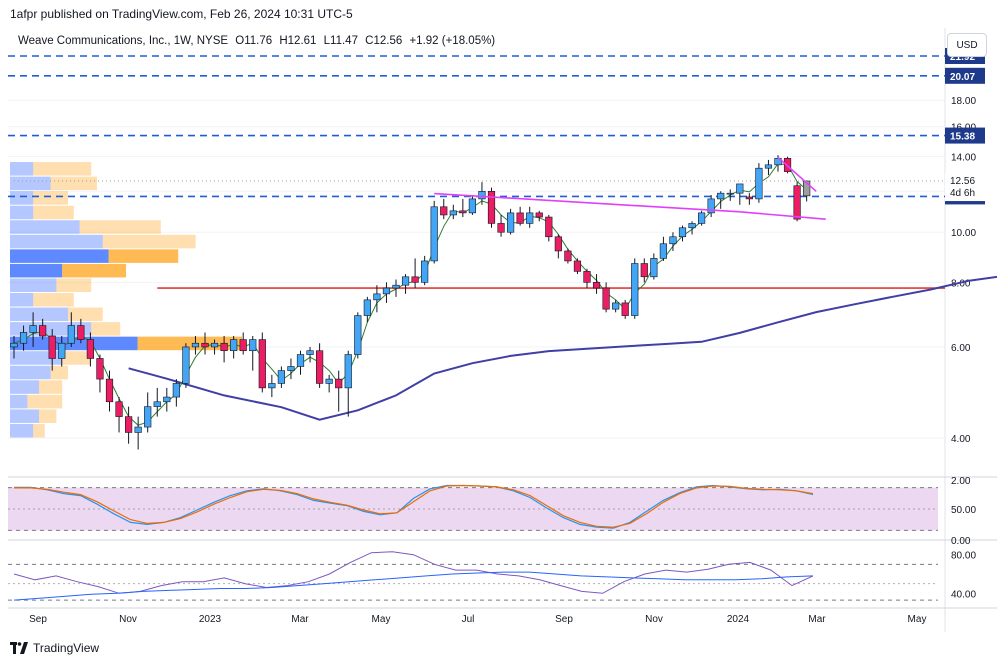 The width and height of the screenshot is (1005, 668). Describe the element at coordinates (963, 594) in the screenshot. I see `rsi-y-tick-label: 40.00` at that location.